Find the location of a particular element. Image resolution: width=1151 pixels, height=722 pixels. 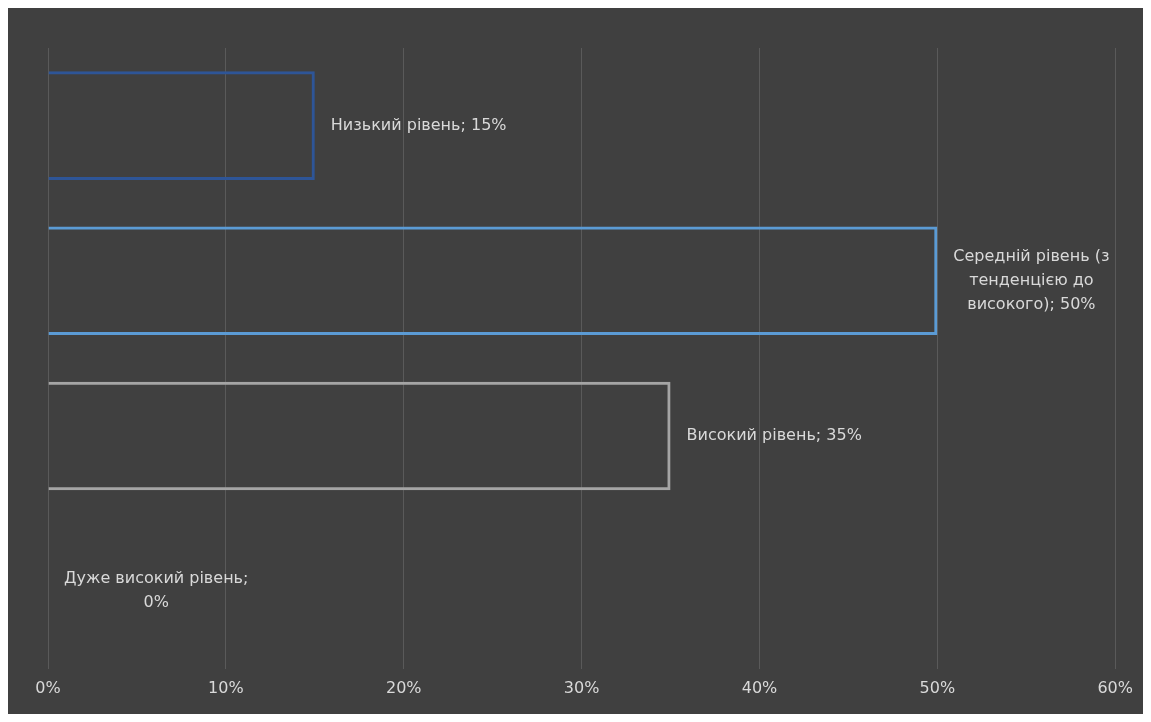

data-label: Середній рівень (з тенденцією до високого); 50% is located at coordinates (1031, 279).